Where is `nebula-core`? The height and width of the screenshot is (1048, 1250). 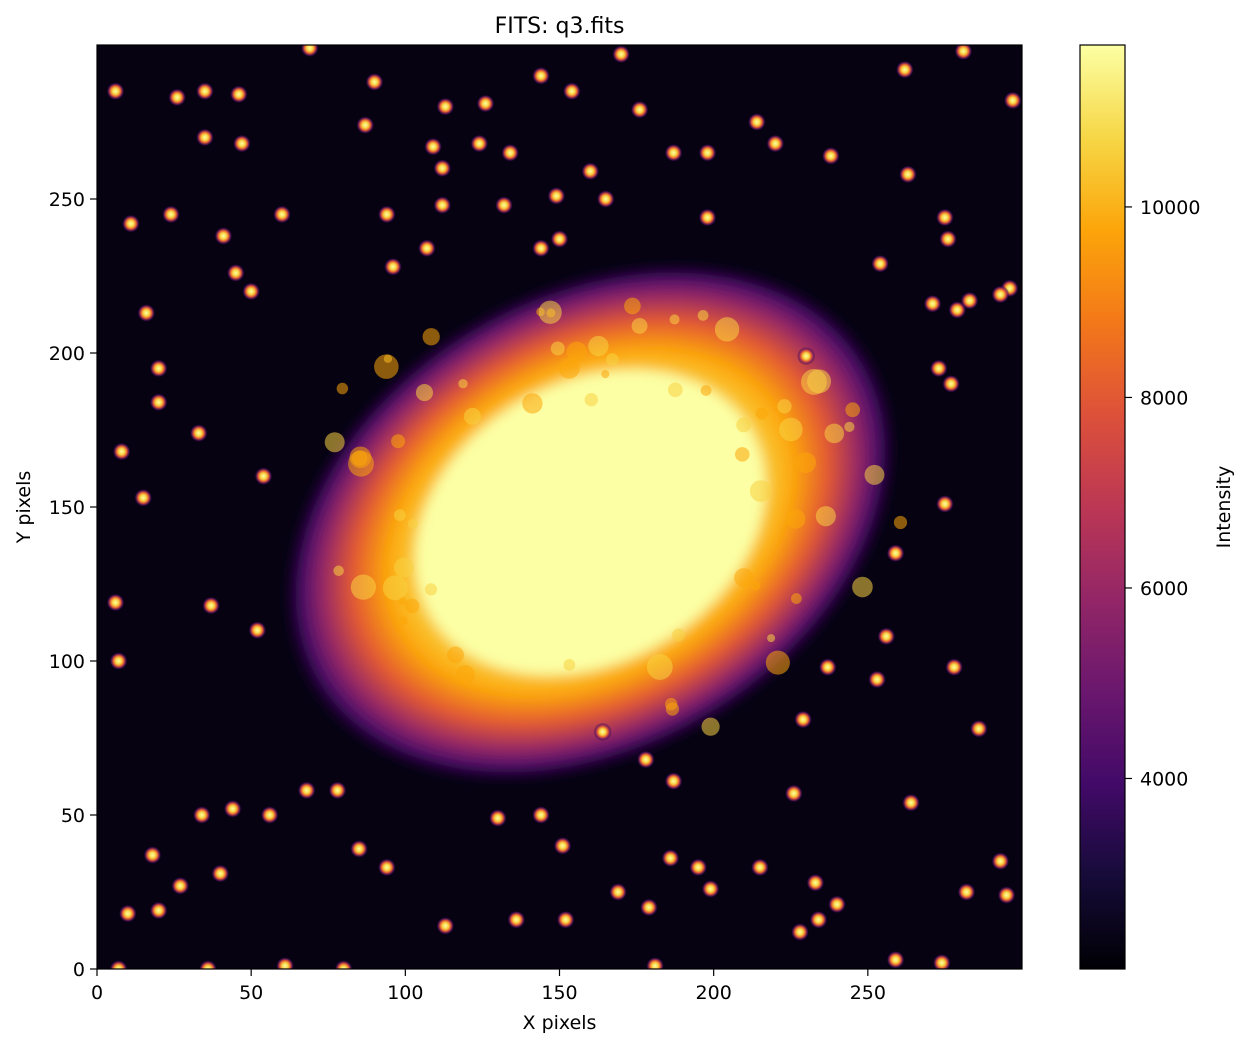 nebula-core is located at coordinates (590, 522).